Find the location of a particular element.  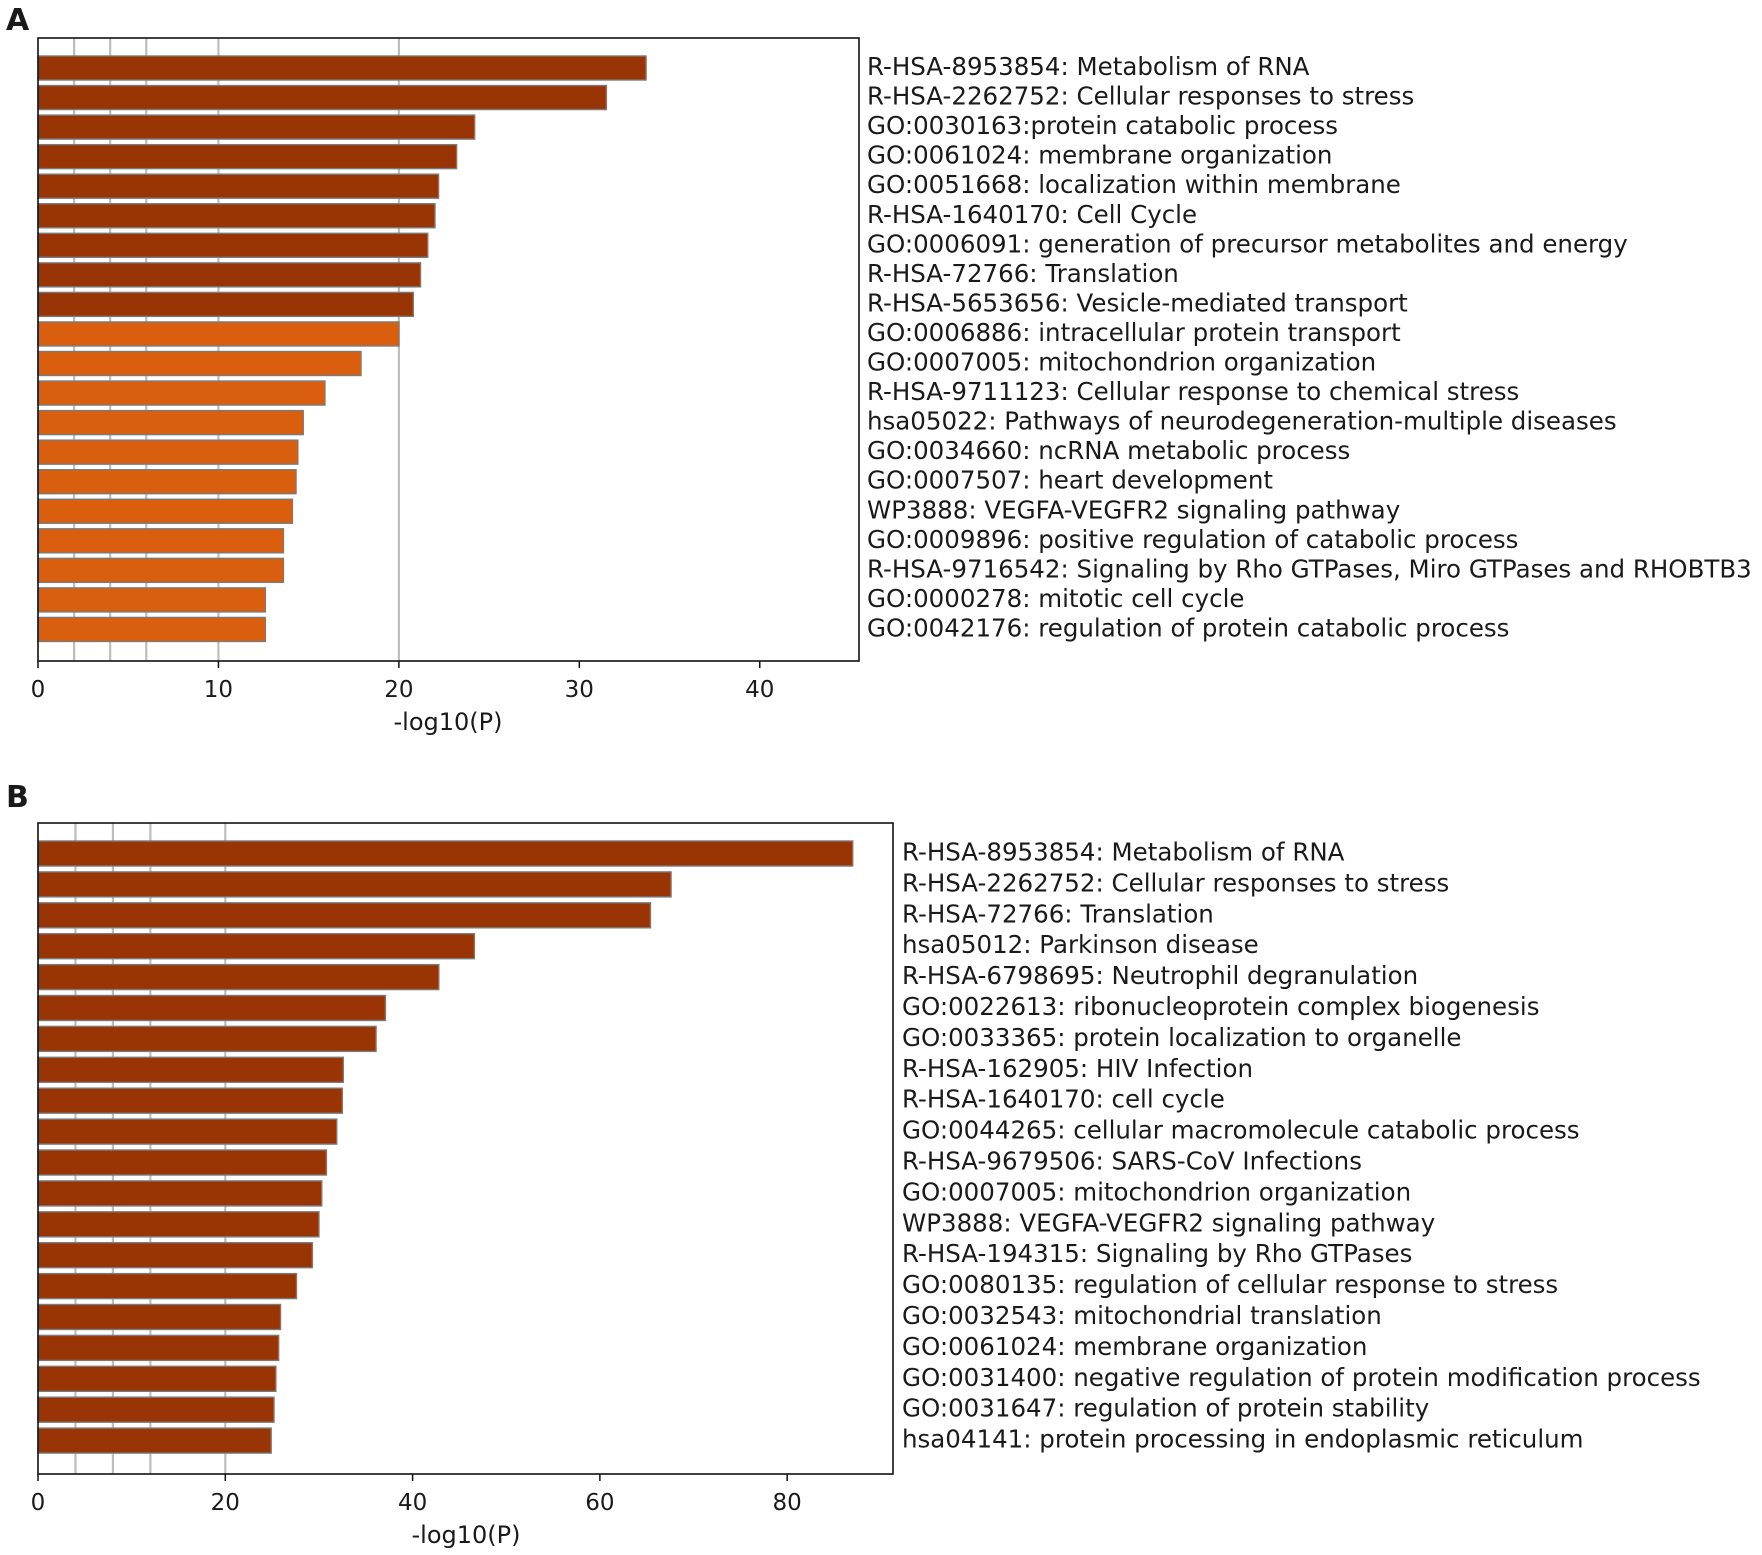

category-label: GO:0007507: heart development is located at coordinates (1070, 480).